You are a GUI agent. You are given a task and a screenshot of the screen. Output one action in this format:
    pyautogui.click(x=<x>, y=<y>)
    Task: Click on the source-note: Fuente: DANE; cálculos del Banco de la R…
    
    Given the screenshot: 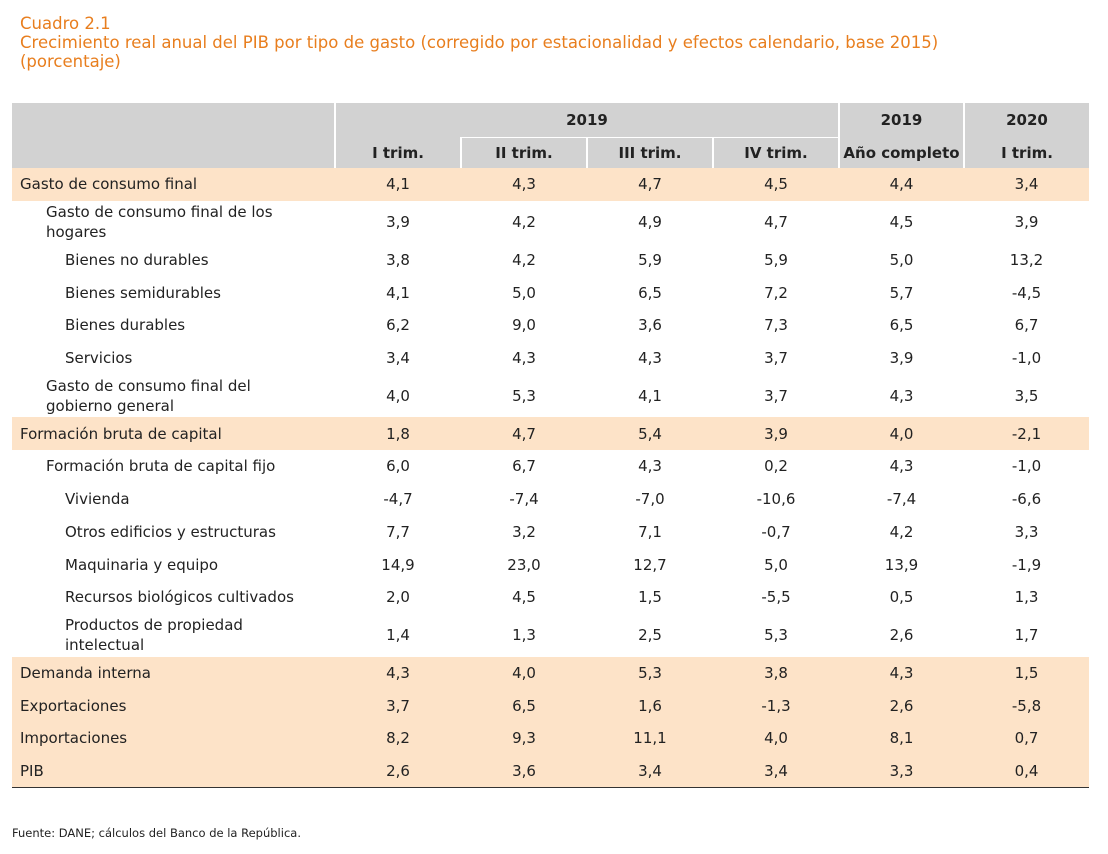 What is the action you would take?
    pyautogui.click(x=156, y=833)
    